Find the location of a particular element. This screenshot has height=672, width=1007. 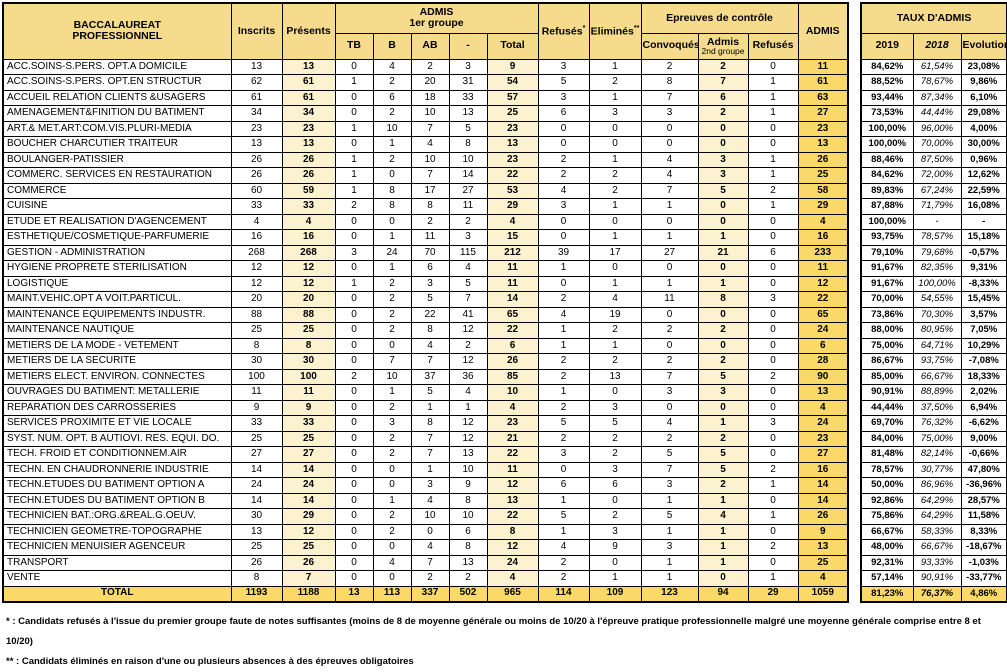

taux-row: 66,67% 58,33% 8,33% is located at coordinates (933, 531).